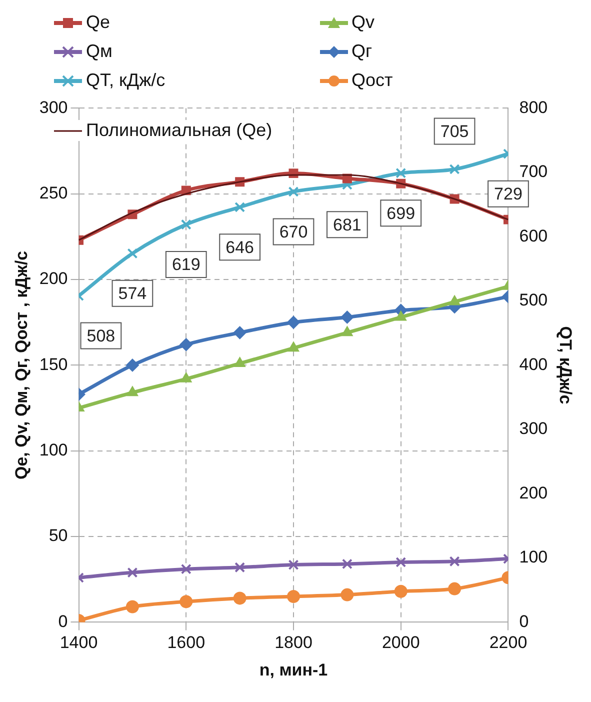  What do you see at coordinates (508, 194) in the screenshot?
I see `data-label: 729` at bounding box center [508, 194].